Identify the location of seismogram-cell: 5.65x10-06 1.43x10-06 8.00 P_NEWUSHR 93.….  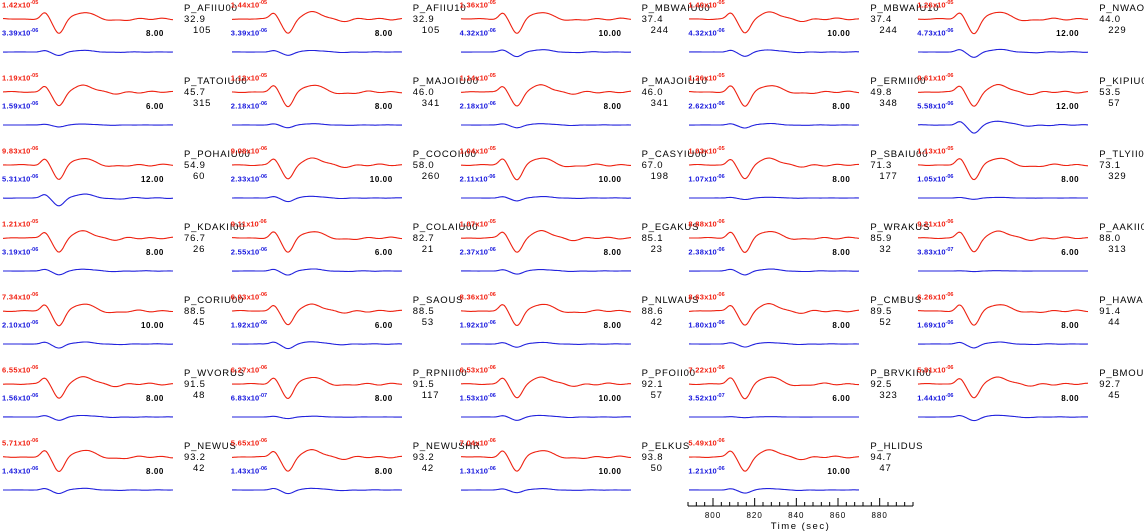
(354, 474).